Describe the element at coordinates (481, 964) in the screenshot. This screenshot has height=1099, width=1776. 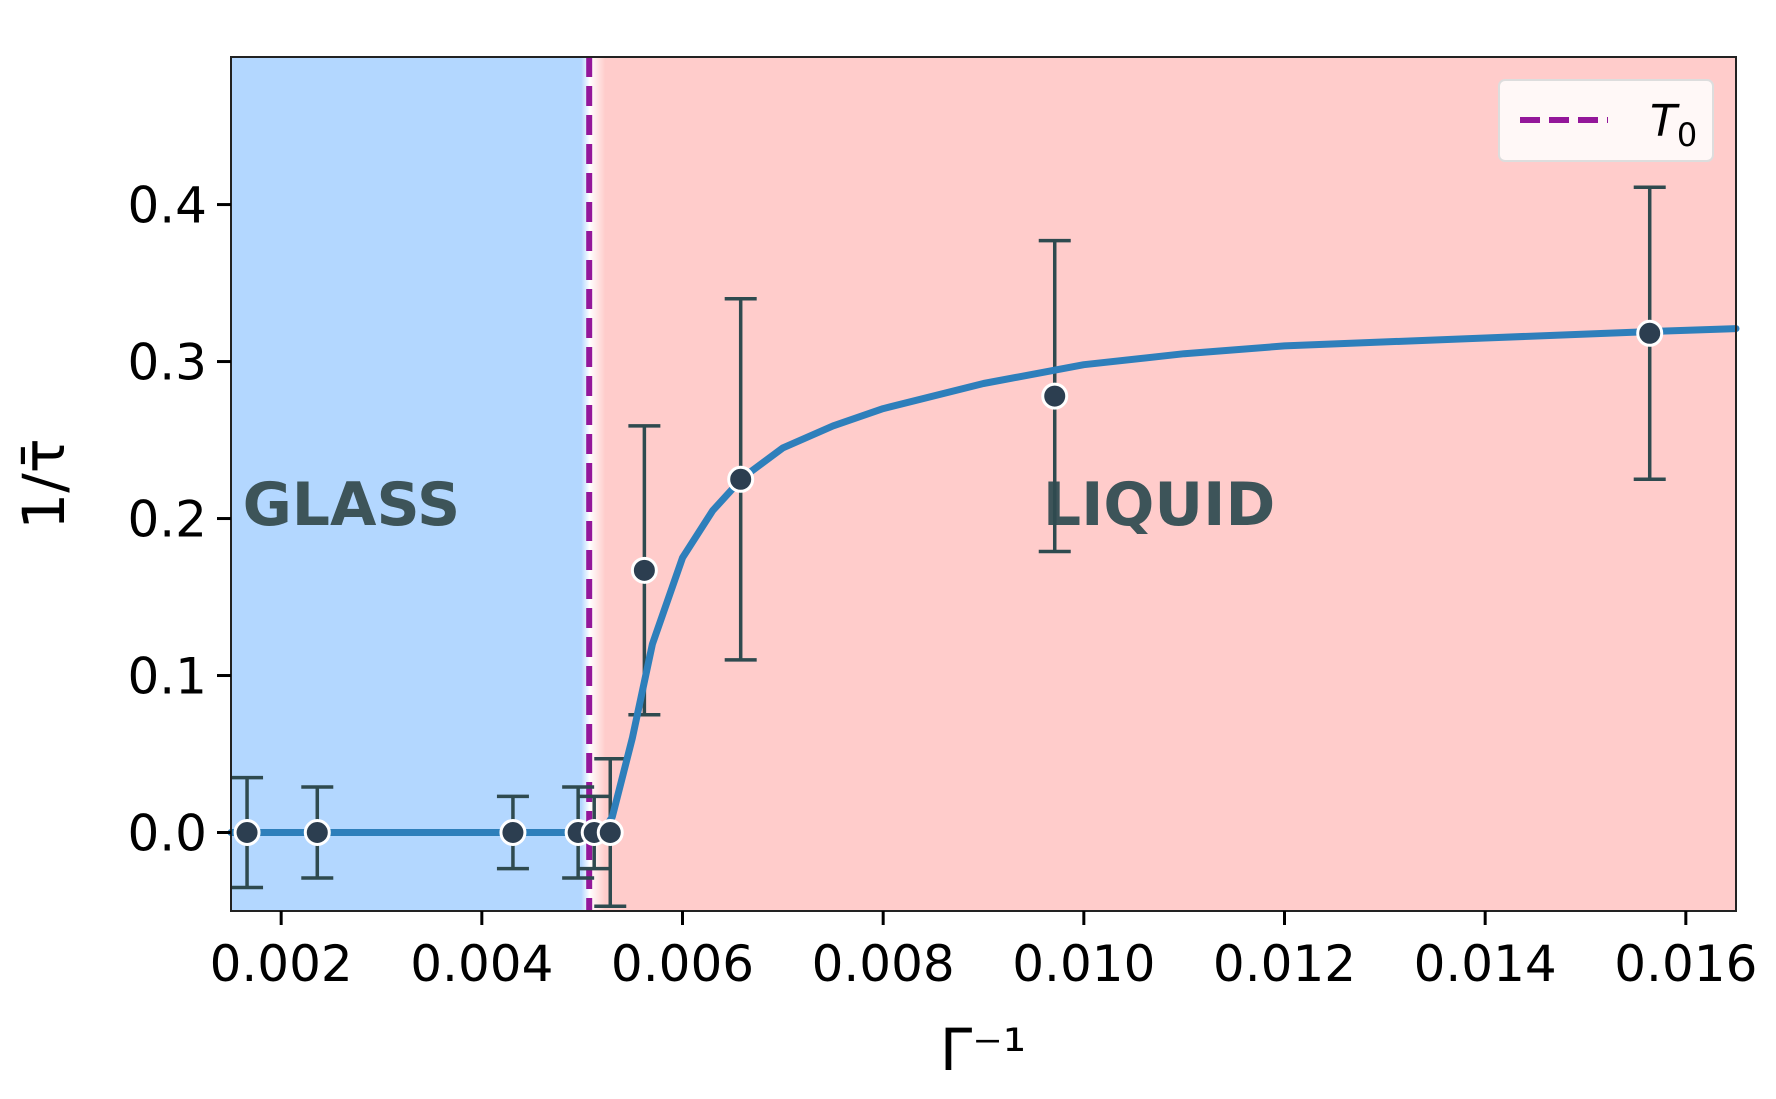
I see `x-tick-label: 0.004` at that location.